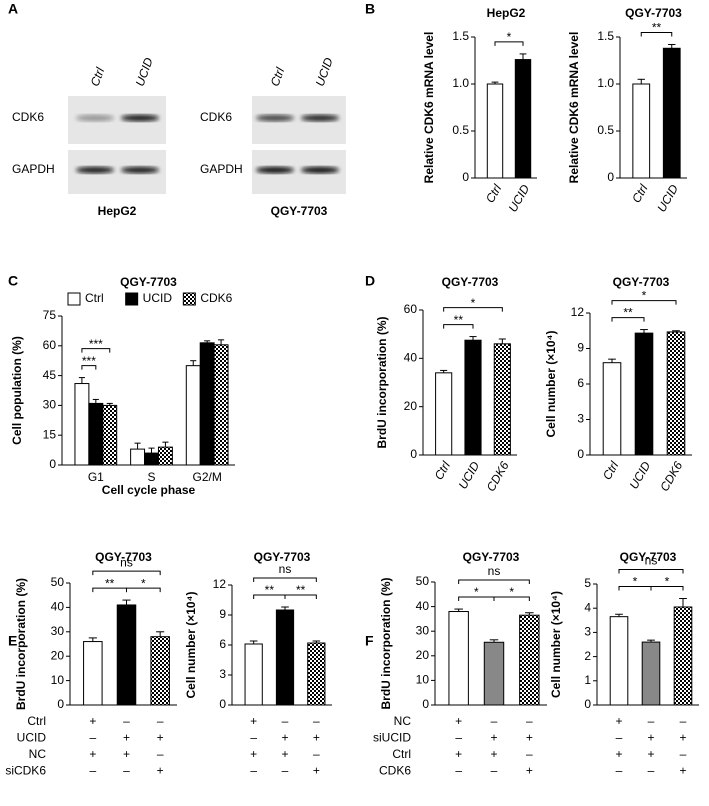  Describe the element at coordinates (58, 582) in the screenshot. I see `y-tick-label: 50` at that location.